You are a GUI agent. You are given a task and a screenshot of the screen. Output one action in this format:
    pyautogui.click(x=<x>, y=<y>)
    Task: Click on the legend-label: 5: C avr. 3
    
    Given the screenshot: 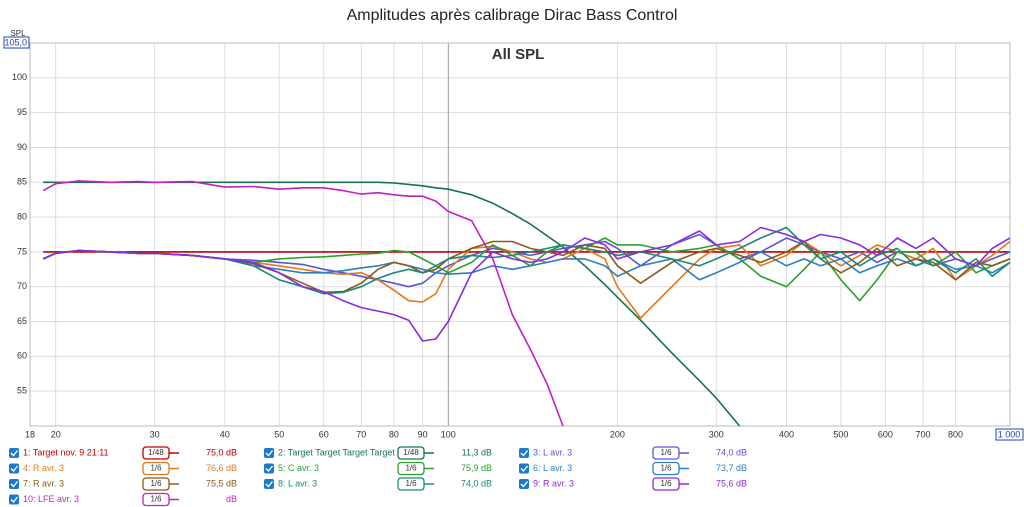 What is the action you would take?
    pyautogui.click(x=298, y=468)
    